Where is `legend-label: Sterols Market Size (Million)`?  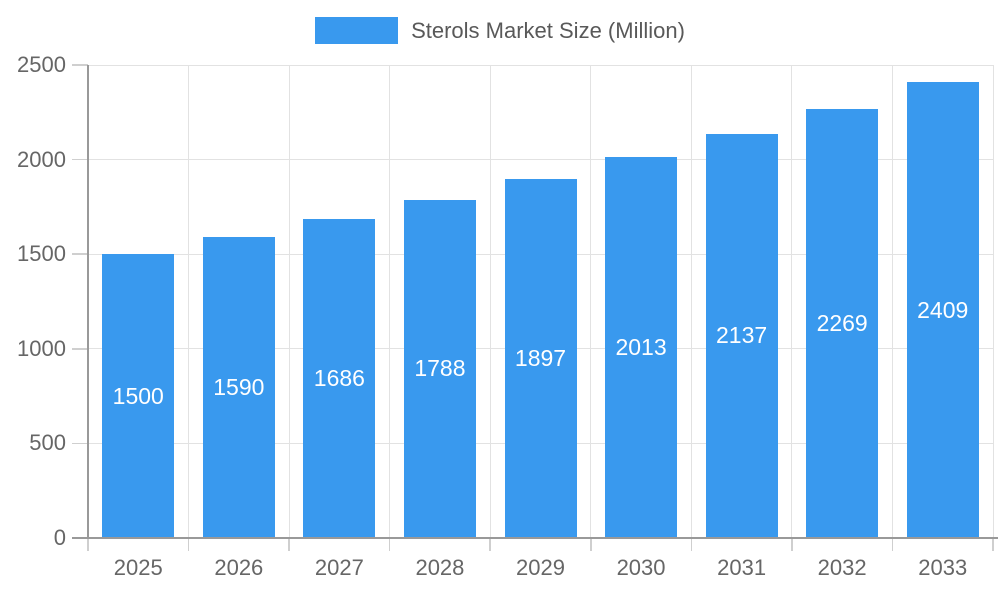
legend-label: Sterols Market Size (Million) is located at coordinates (548, 30).